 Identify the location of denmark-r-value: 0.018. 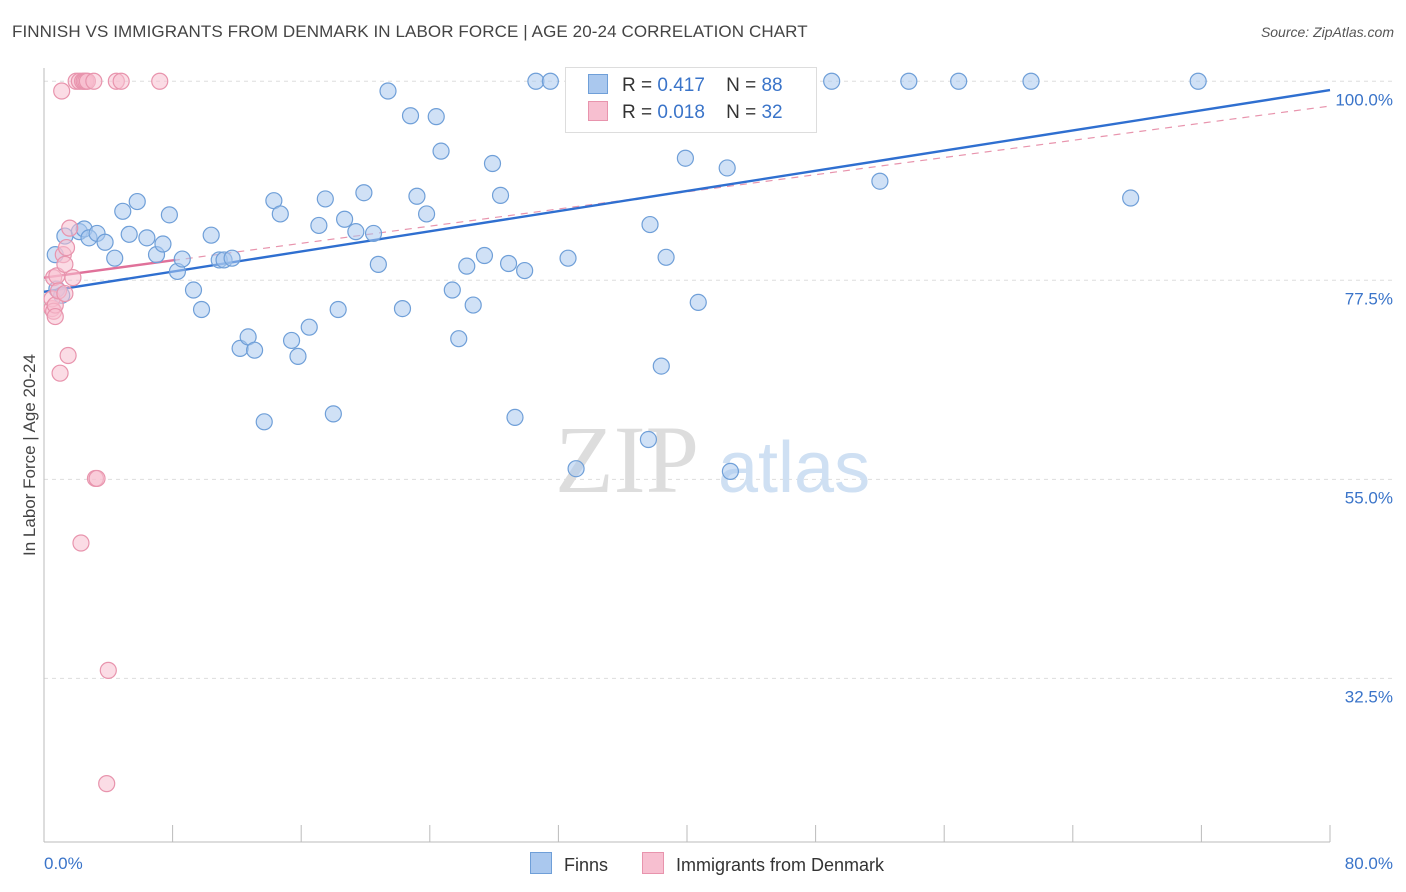
(681, 112).